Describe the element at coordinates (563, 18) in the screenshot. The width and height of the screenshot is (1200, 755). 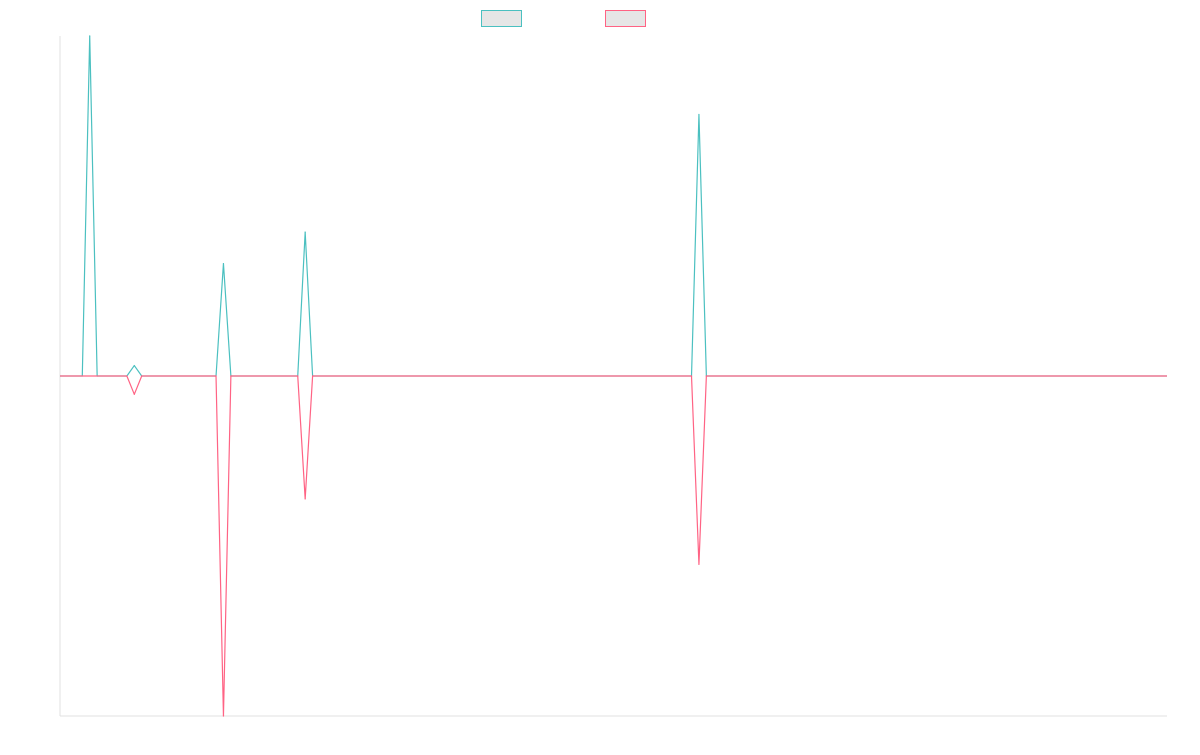
I see `legend` at that location.